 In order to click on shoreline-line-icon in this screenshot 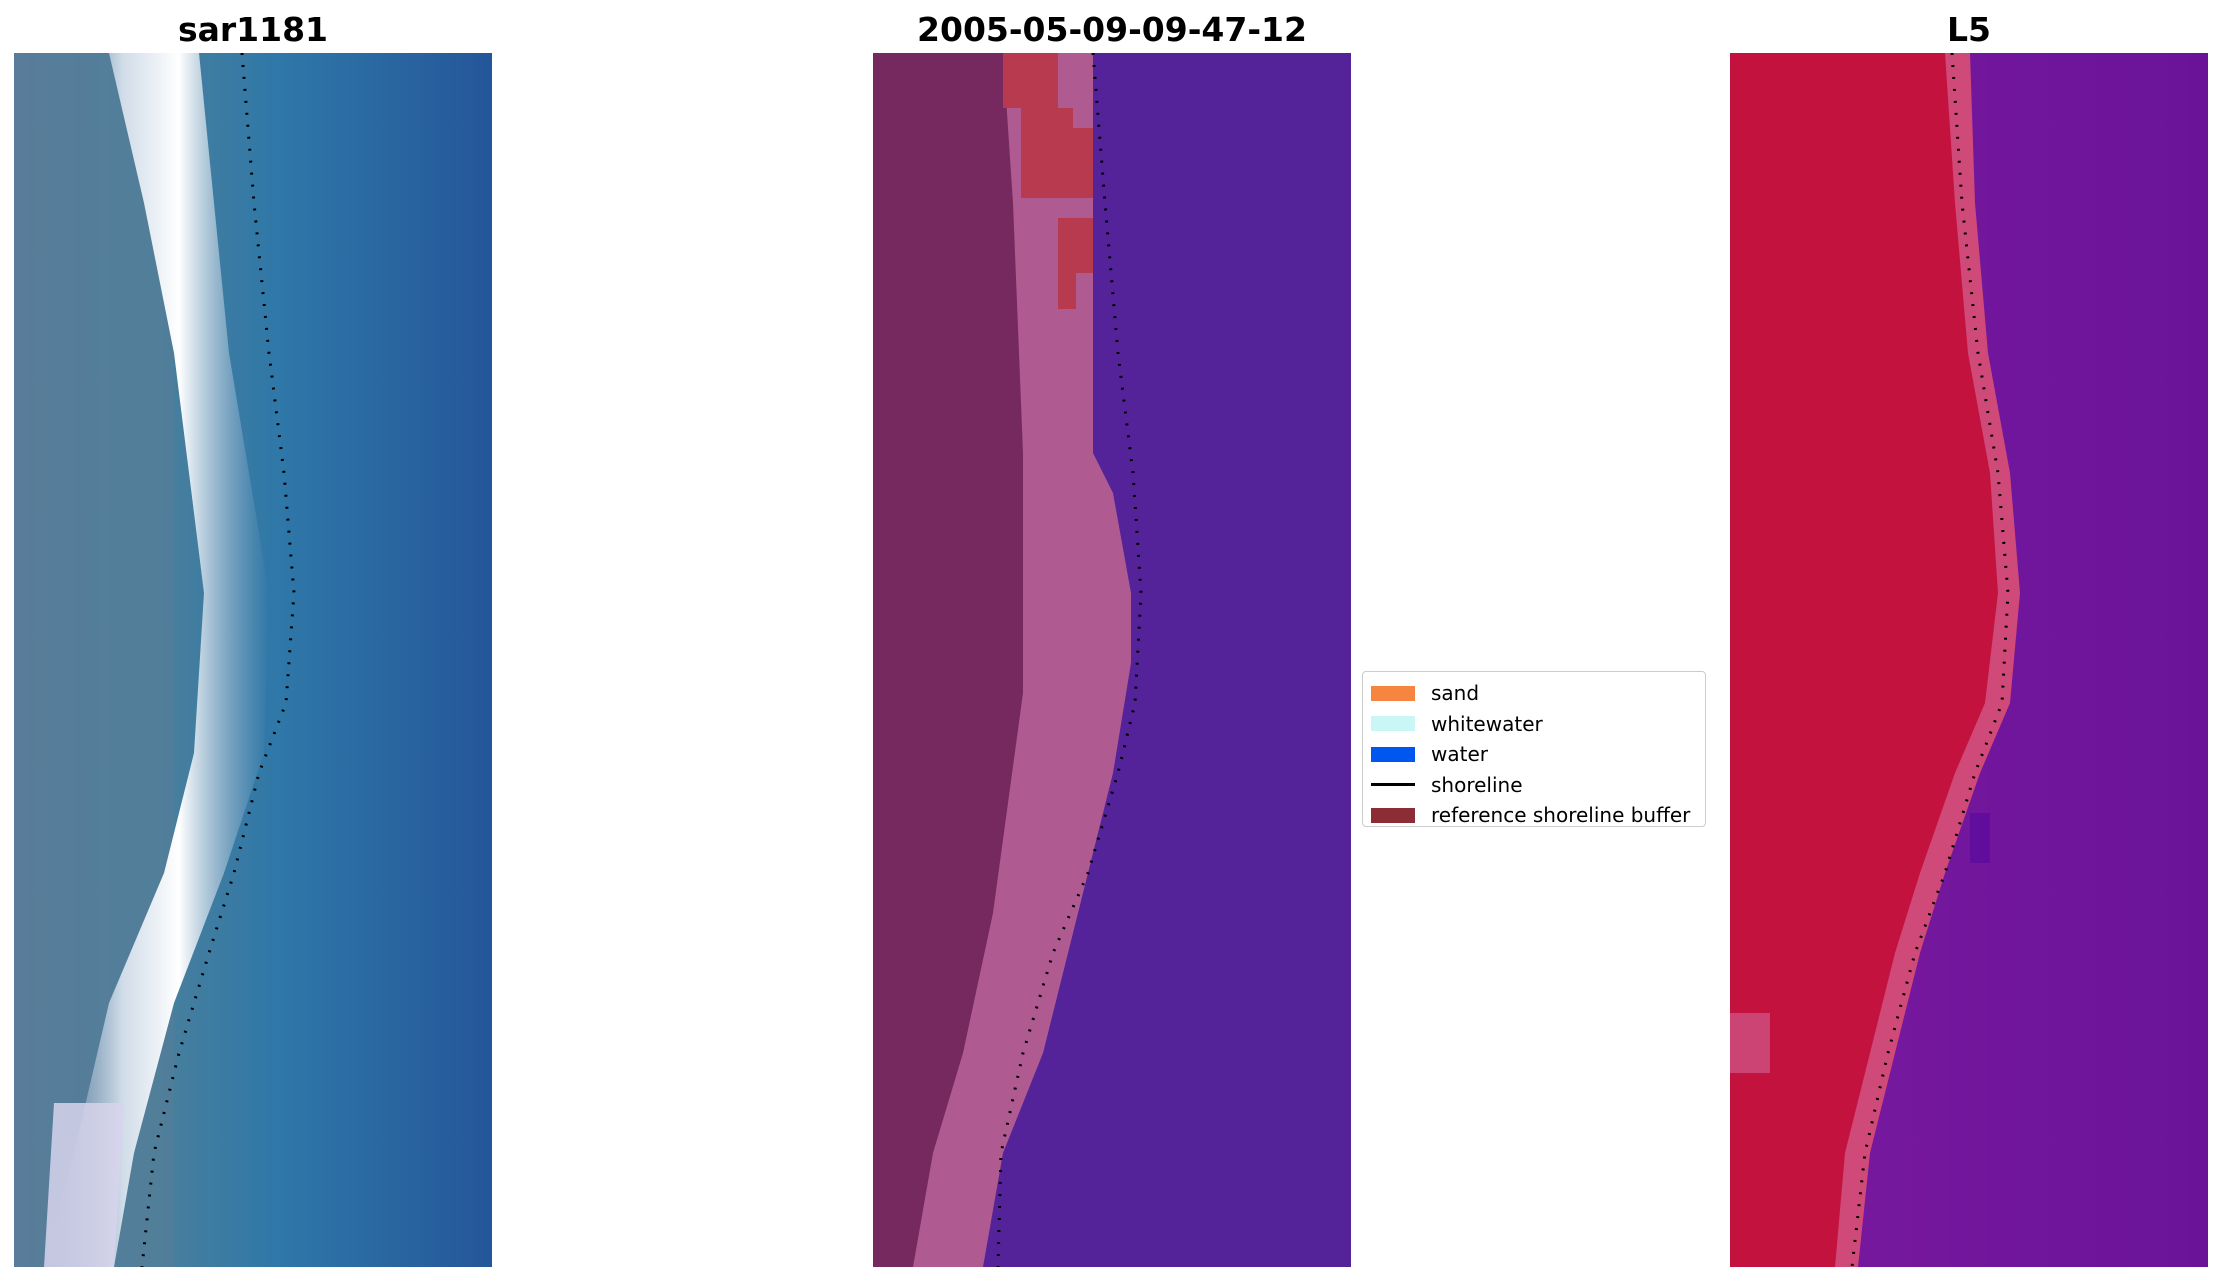, I will do `click(1393, 785)`.